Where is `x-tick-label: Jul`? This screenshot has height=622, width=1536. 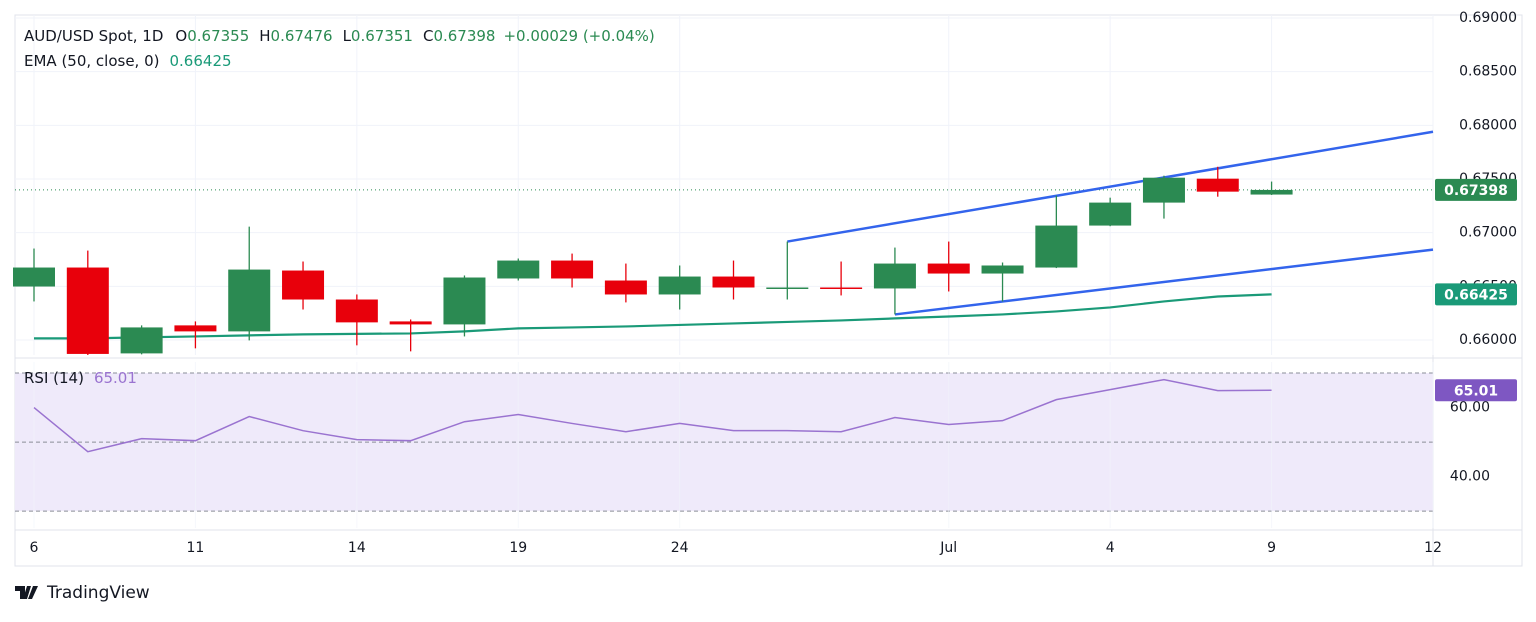 x-tick-label: Jul is located at coordinates (948, 548).